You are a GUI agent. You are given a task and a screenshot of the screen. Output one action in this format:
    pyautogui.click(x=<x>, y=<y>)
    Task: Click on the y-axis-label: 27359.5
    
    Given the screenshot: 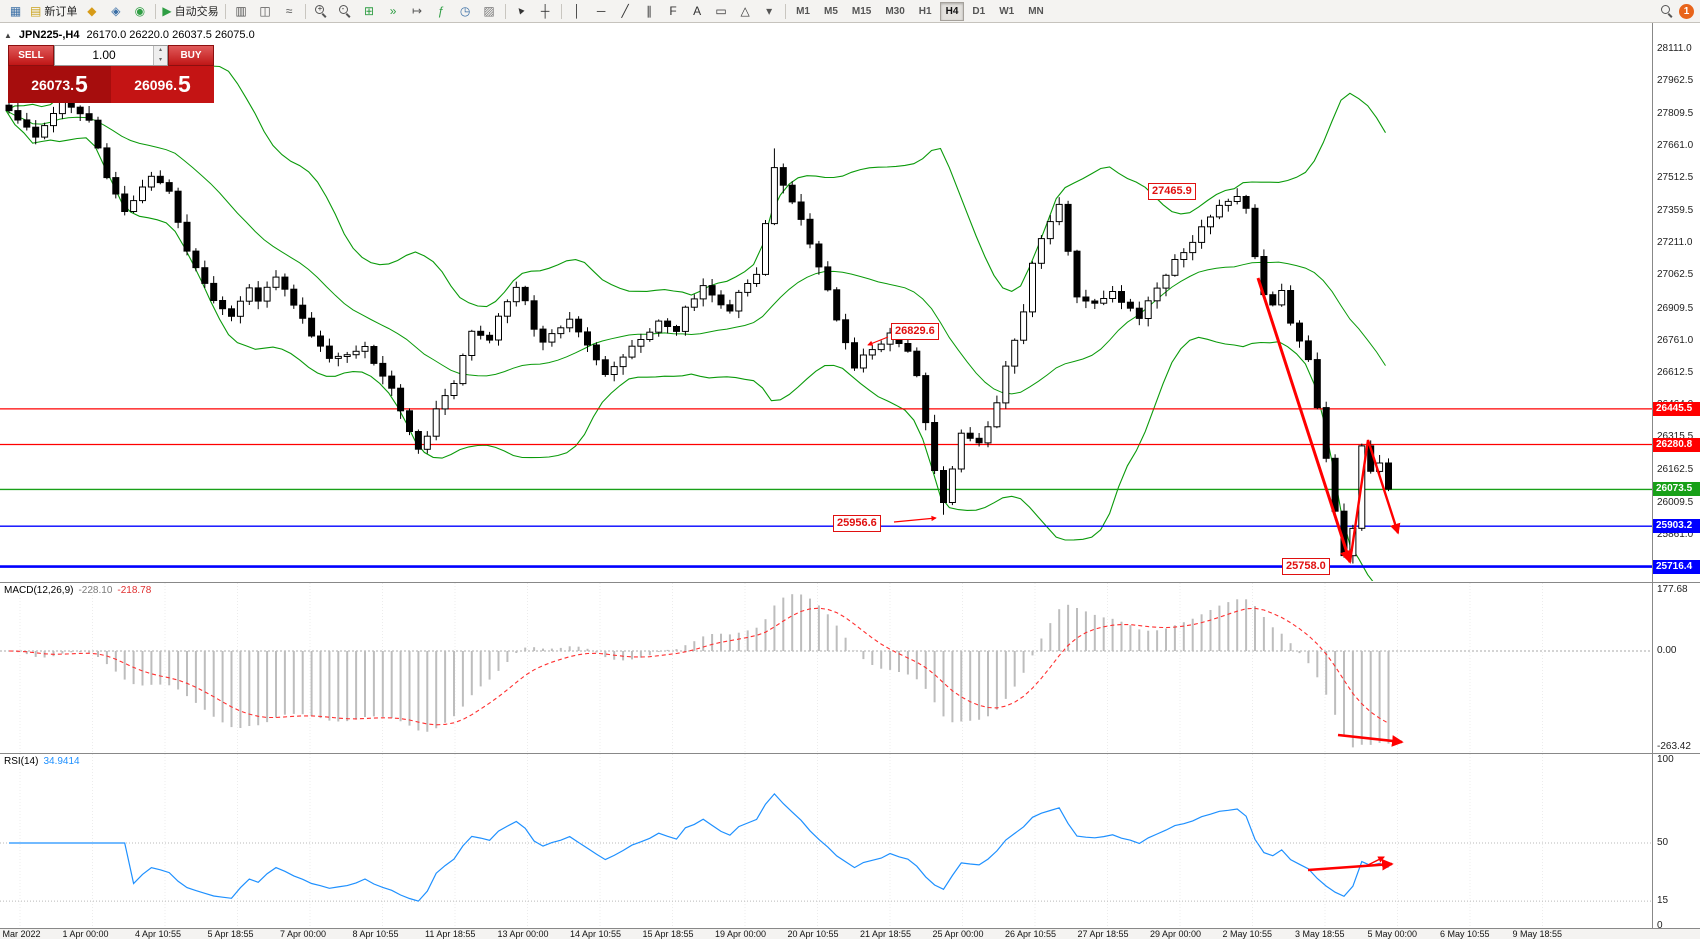 What is the action you would take?
    pyautogui.click(x=1675, y=210)
    